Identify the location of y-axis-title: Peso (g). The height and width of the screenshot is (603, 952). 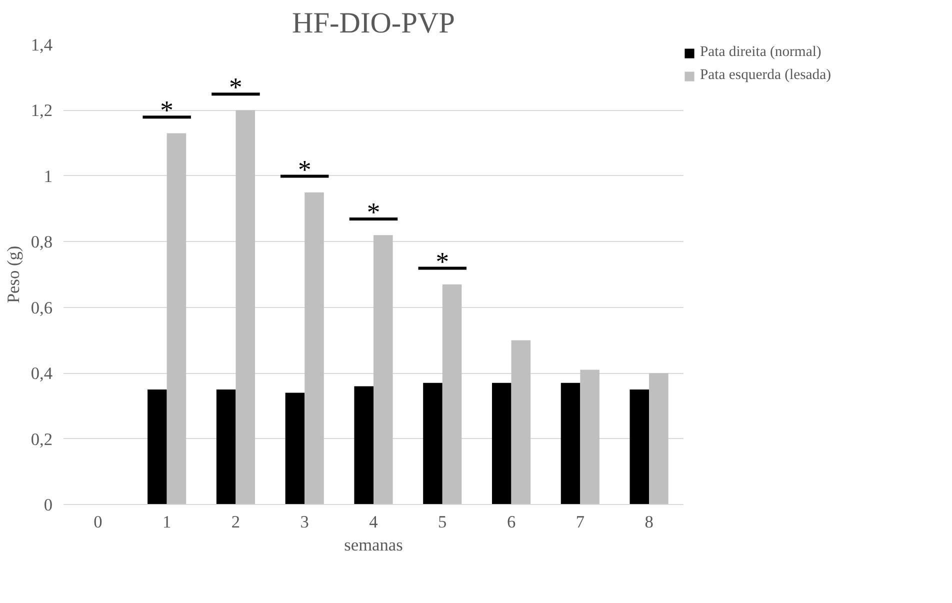
(13, 275).